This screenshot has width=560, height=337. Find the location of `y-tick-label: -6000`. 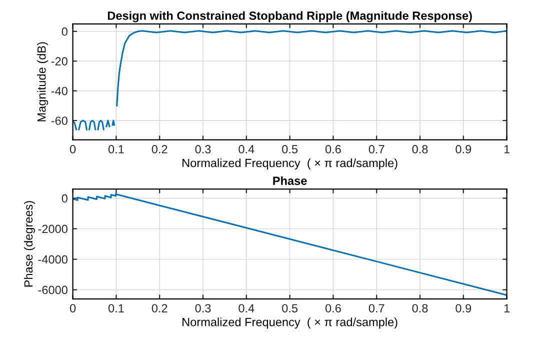

y-tick-label: -6000 is located at coordinates (53, 290).